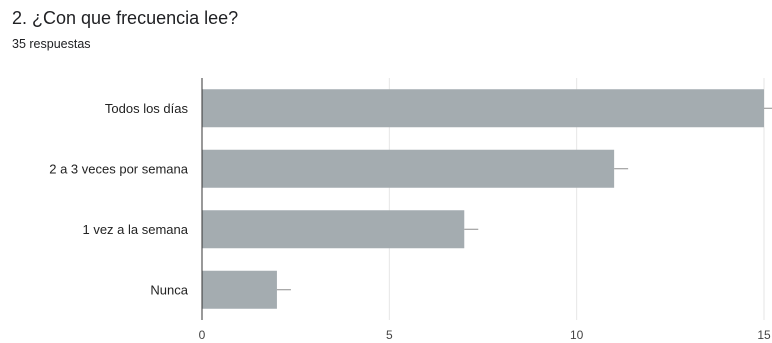 This screenshot has height=343, width=772. Describe the element at coordinates (125, 18) in the screenshot. I see `chart-title: 2. ¿Con que frecuencia lee?` at that location.